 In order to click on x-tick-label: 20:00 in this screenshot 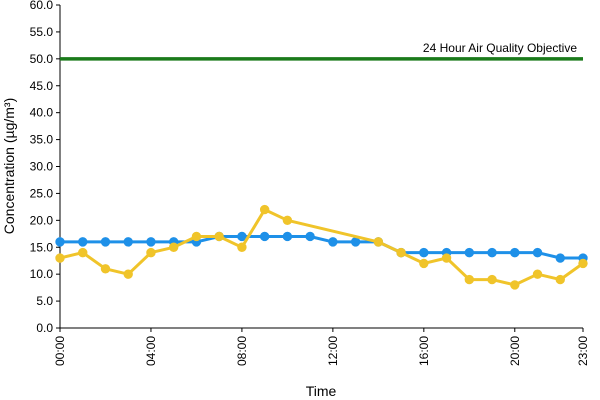, I will do `click(515, 351)`.